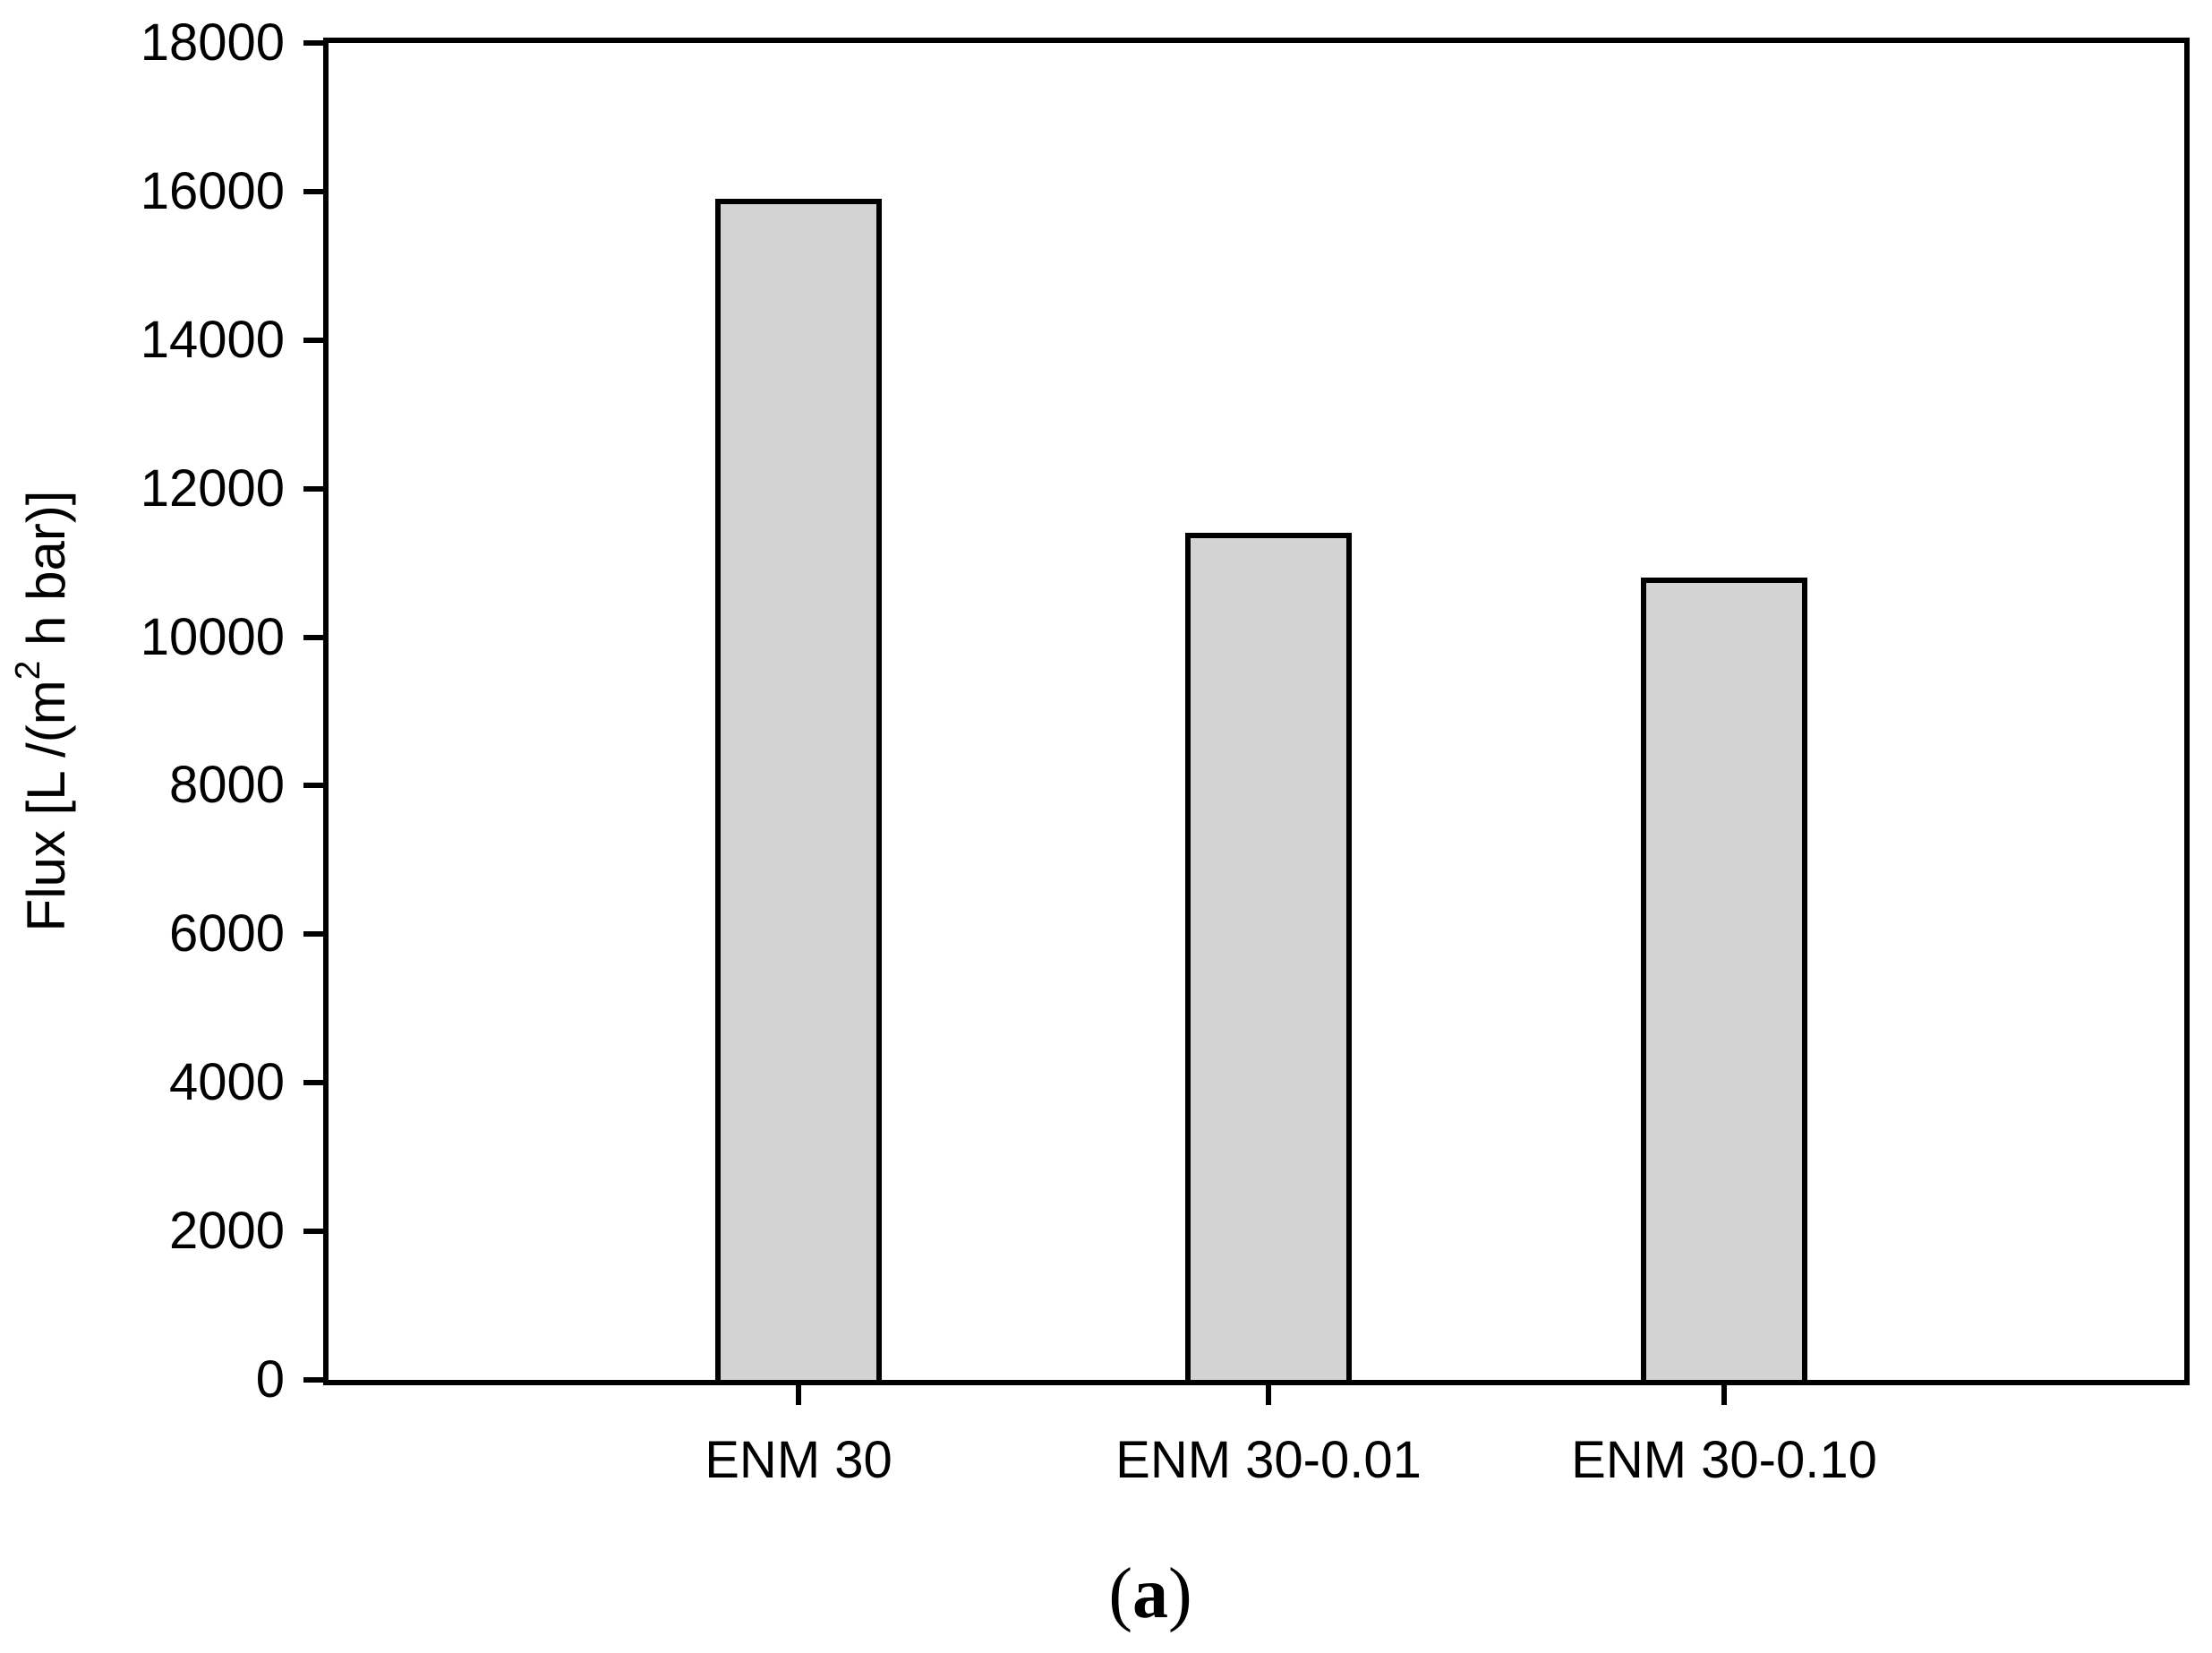 The image size is (2212, 1653). What do you see at coordinates (46, 575) in the screenshot?
I see `y-axis-title-suffix: h bar)]` at bounding box center [46, 575].